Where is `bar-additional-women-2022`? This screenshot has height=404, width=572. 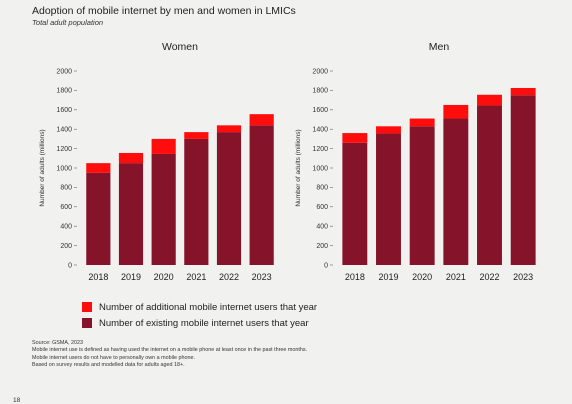 bar-additional-women-2022 is located at coordinates (229, 129).